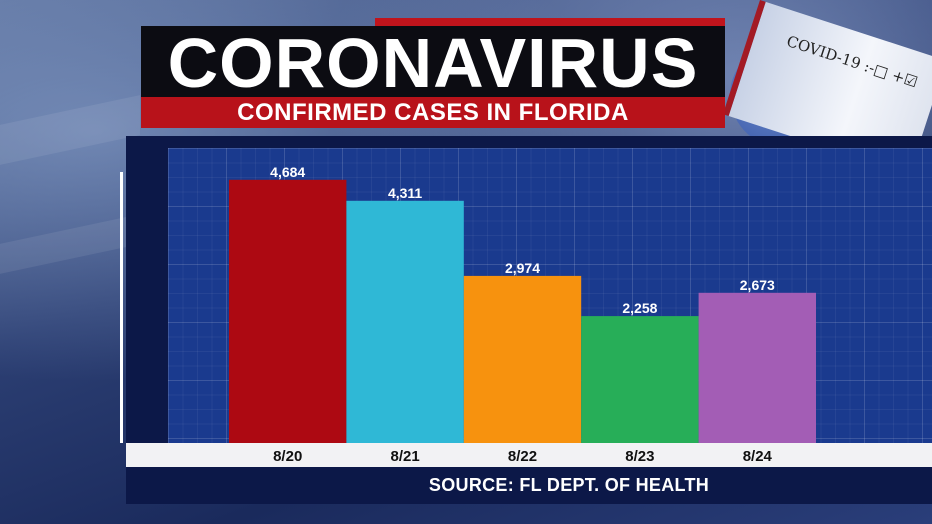 Image resolution: width=932 pixels, height=524 pixels. What do you see at coordinates (121, 307) in the screenshot?
I see `axis-accent-line` at bounding box center [121, 307].